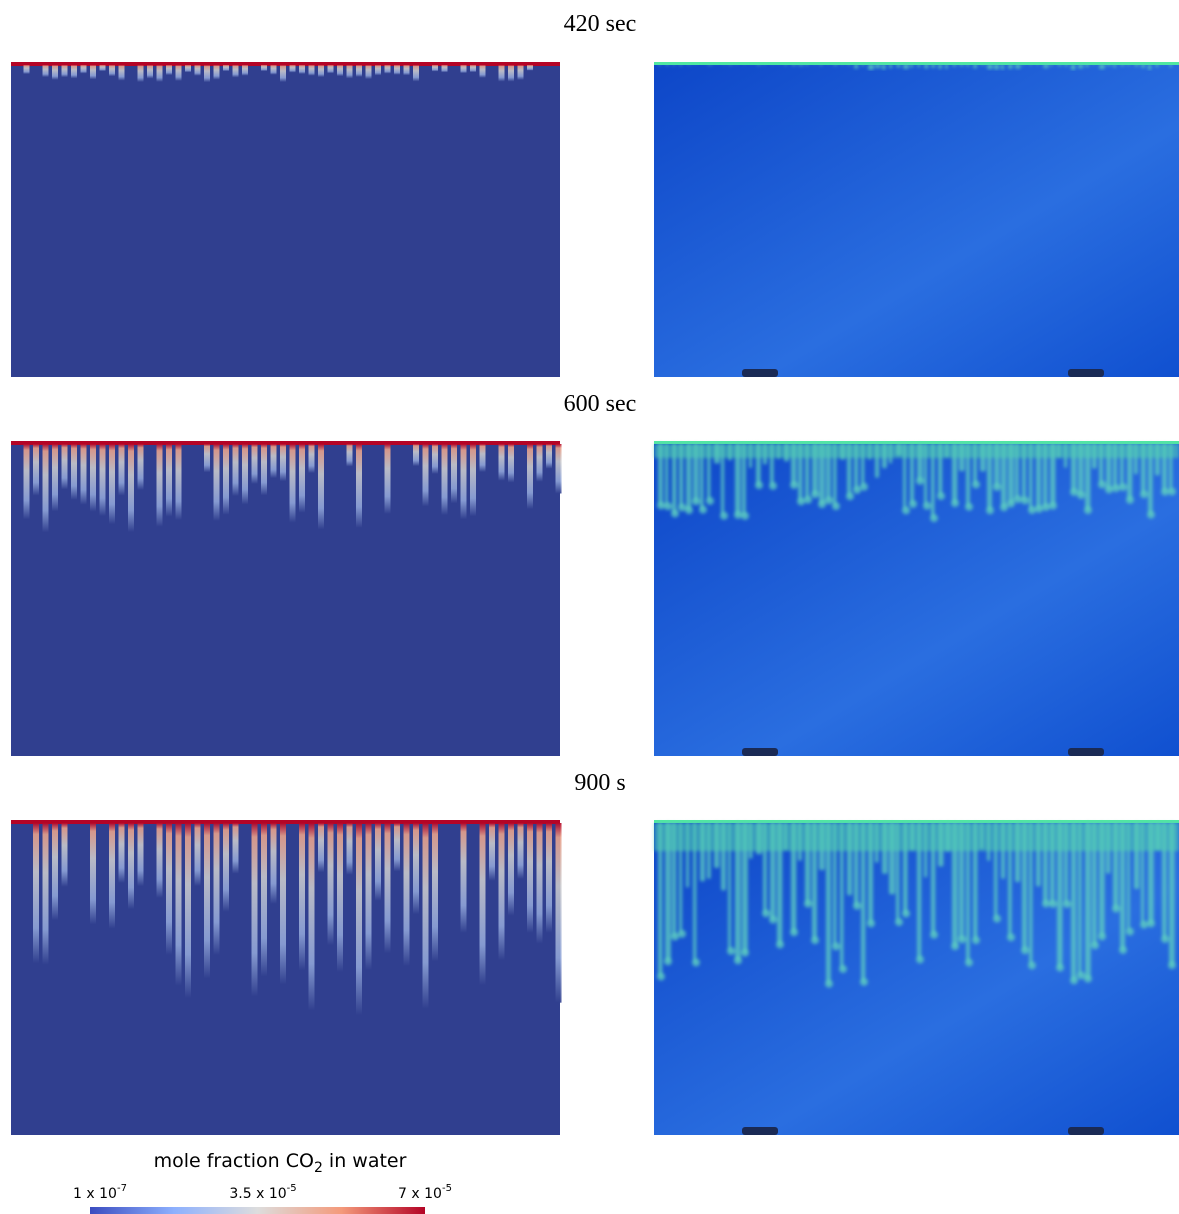 The width and height of the screenshot is (1179, 1214). Describe the element at coordinates (916, 905) in the screenshot. I see `plumes` at that location.